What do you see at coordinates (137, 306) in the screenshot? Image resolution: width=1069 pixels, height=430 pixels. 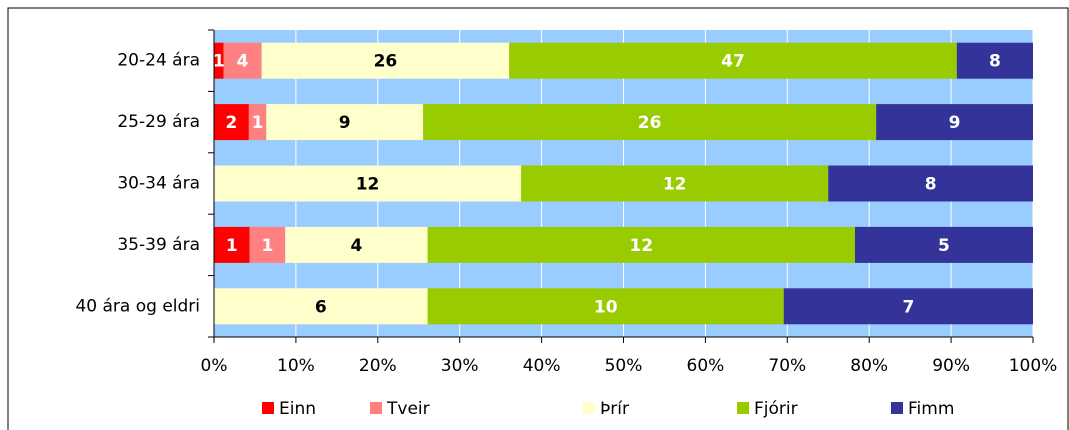 I see `y-tick-label: 40 ára og eldri` at bounding box center [137, 306].